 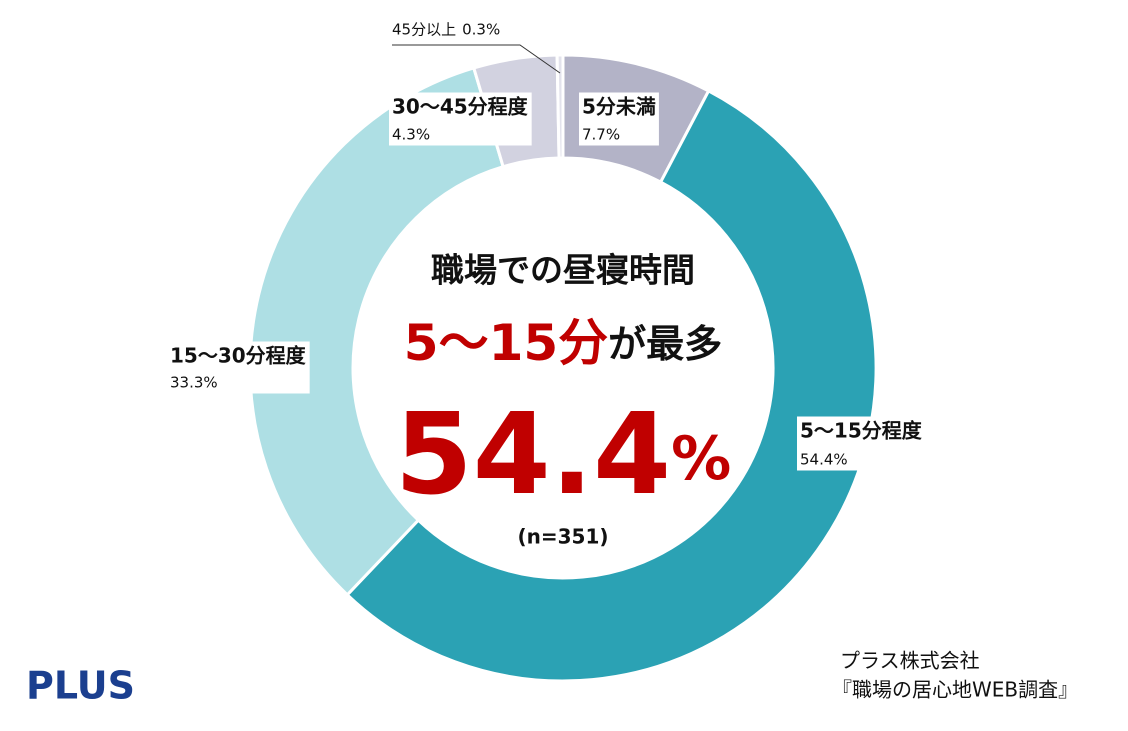 I want to click on slice-label: 45分以上 0.3%, so click(x=446, y=29).